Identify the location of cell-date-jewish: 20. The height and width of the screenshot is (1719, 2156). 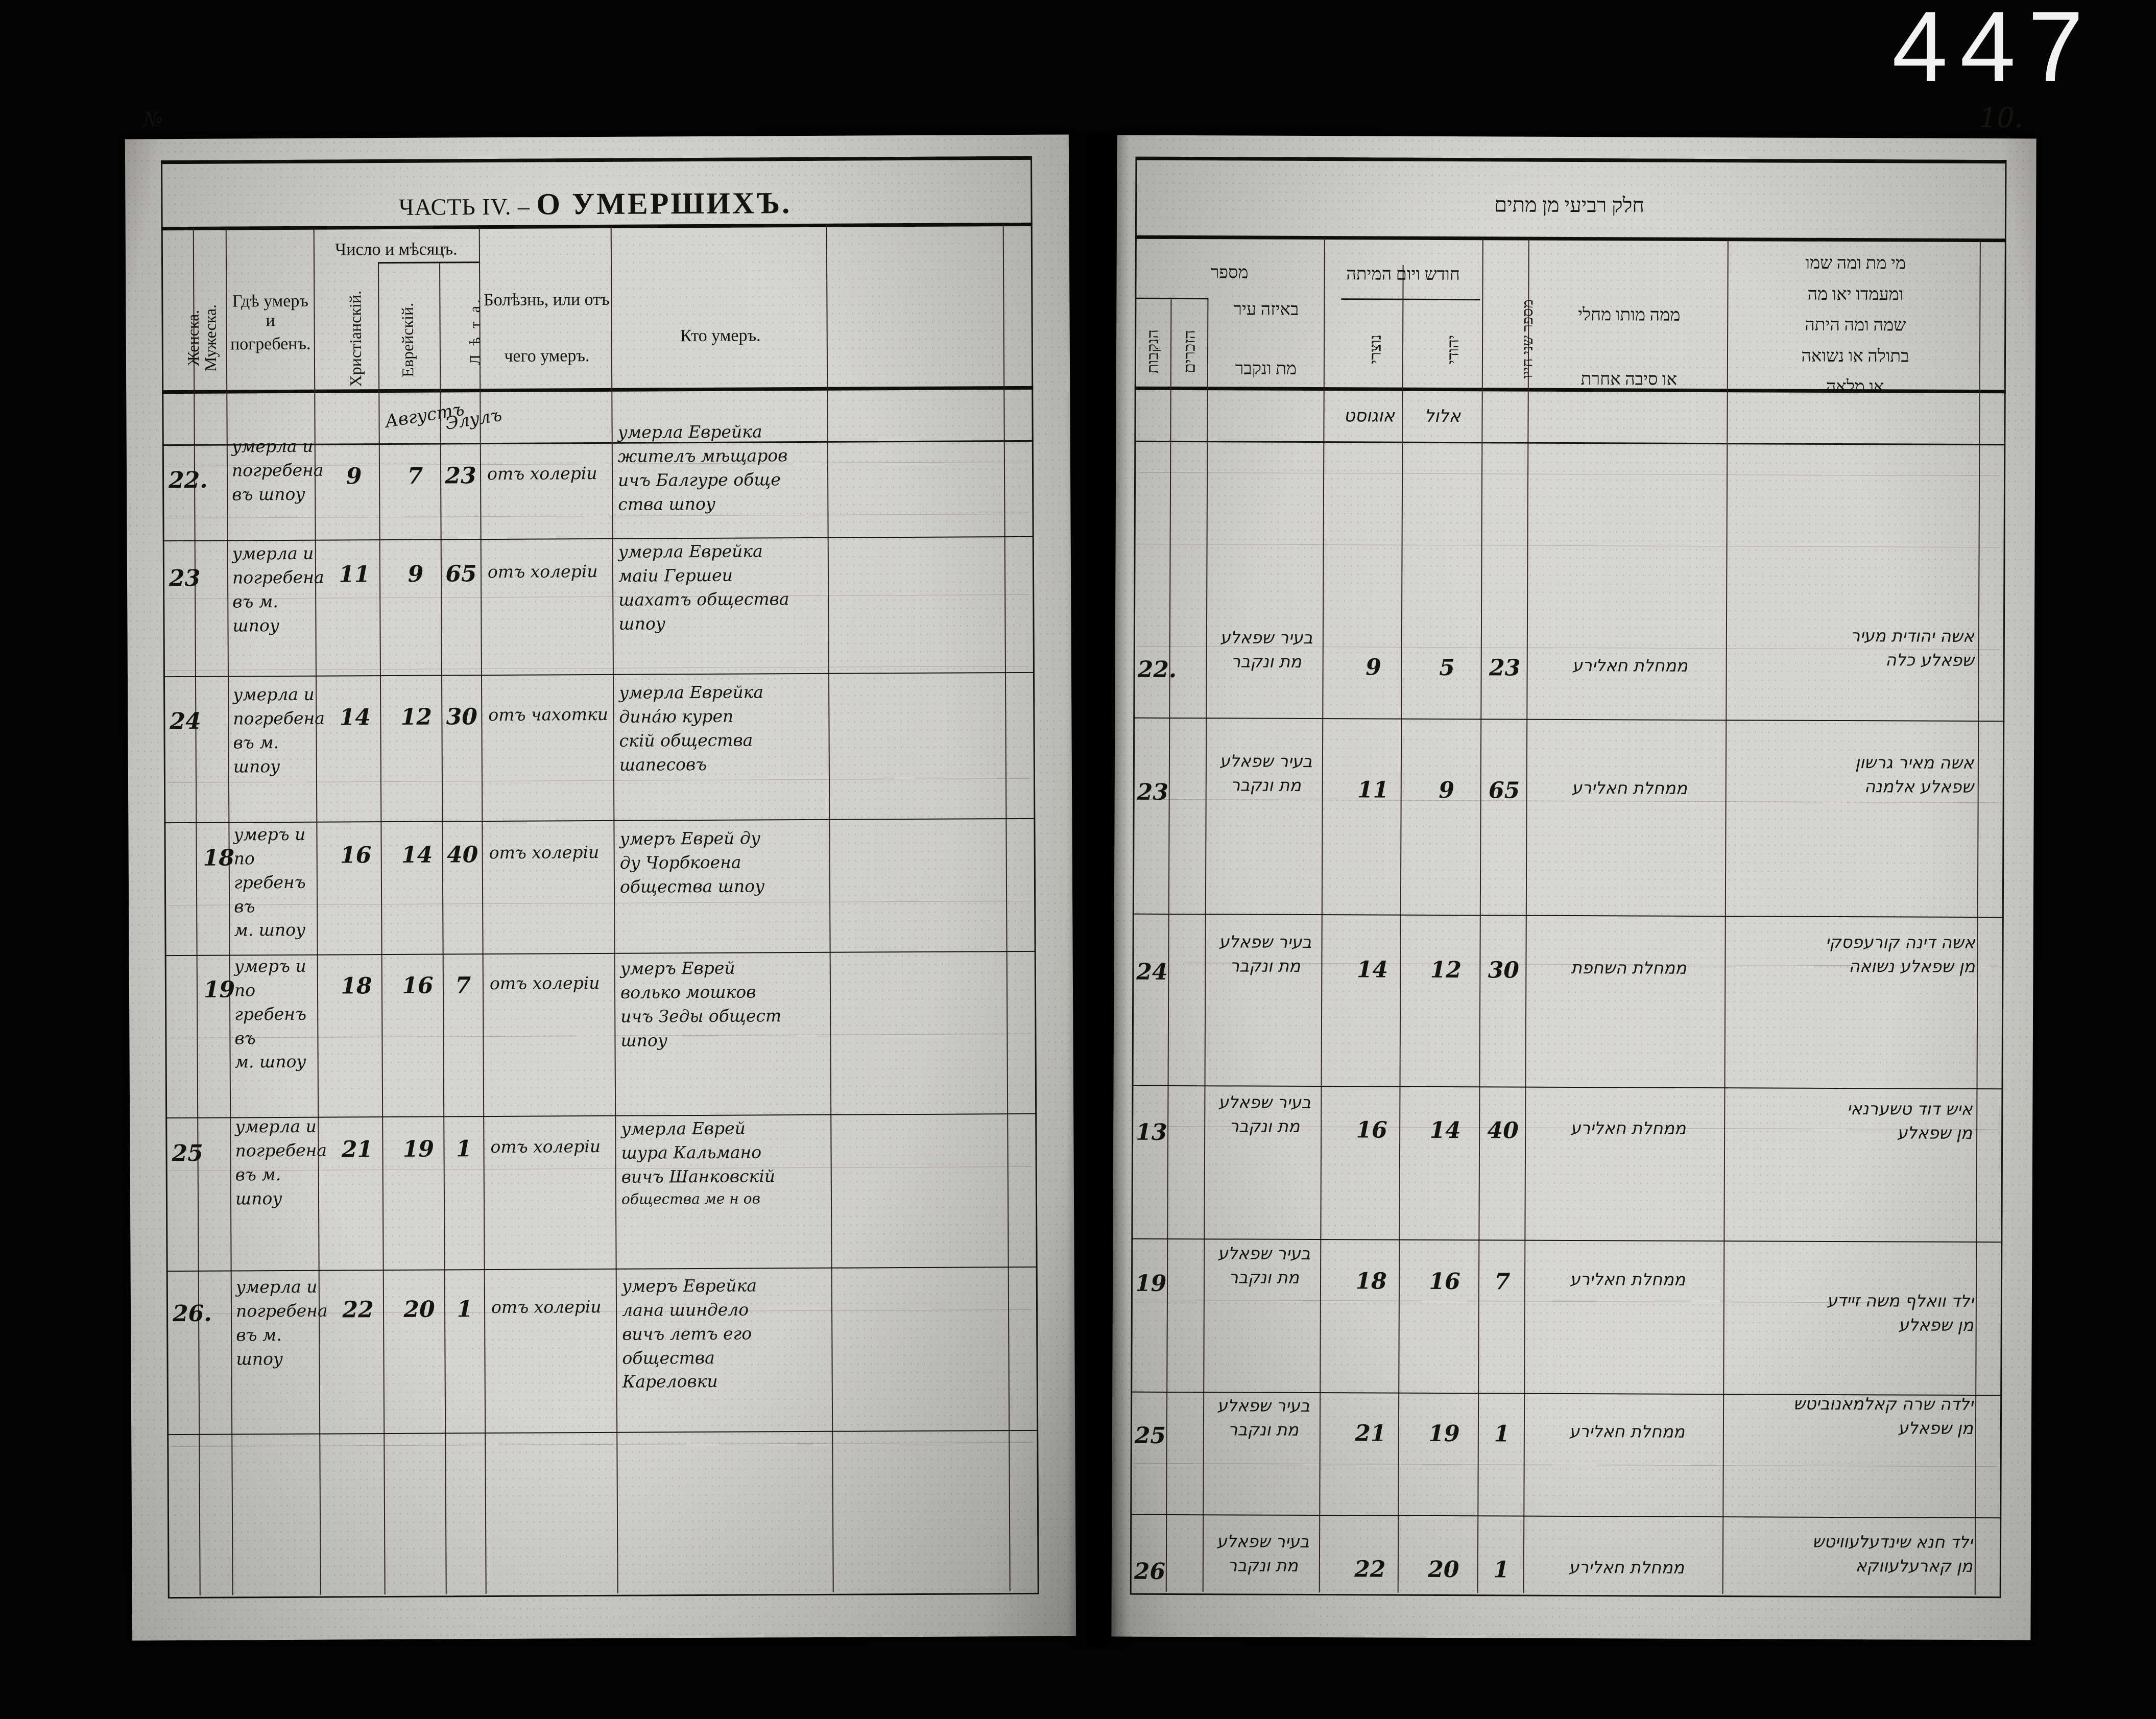
(419, 1309).